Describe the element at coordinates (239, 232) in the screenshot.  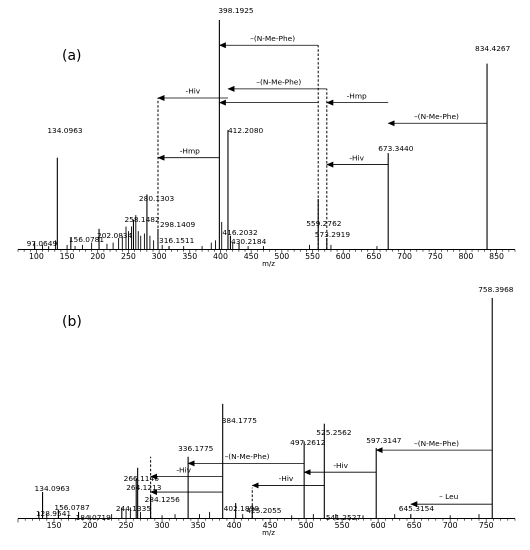
I see `peak-label: 416.2032` at that location.